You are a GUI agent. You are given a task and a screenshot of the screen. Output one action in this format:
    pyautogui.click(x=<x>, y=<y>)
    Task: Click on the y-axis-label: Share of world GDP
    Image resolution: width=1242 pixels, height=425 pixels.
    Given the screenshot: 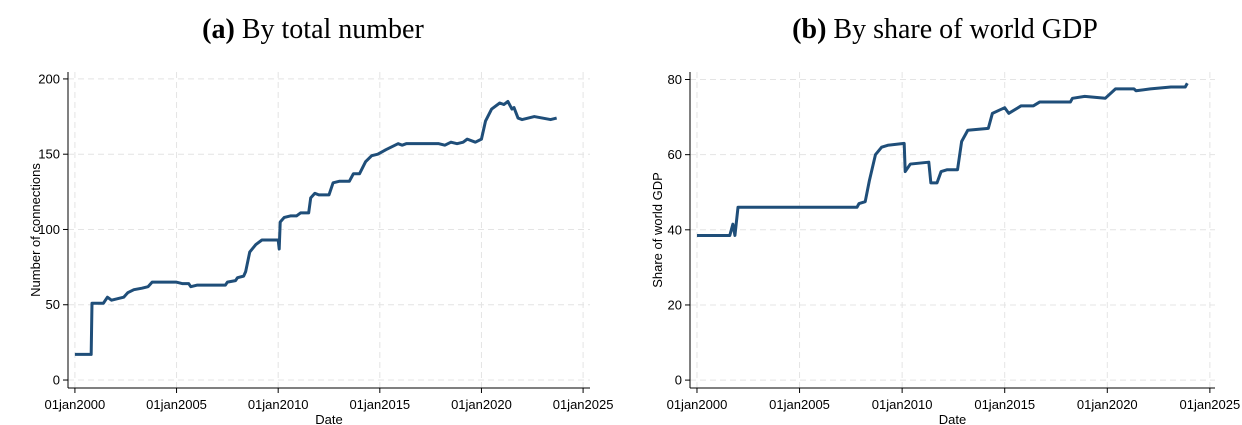 What is the action you would take?
    pyautogui.click(x=657, y=230)
    